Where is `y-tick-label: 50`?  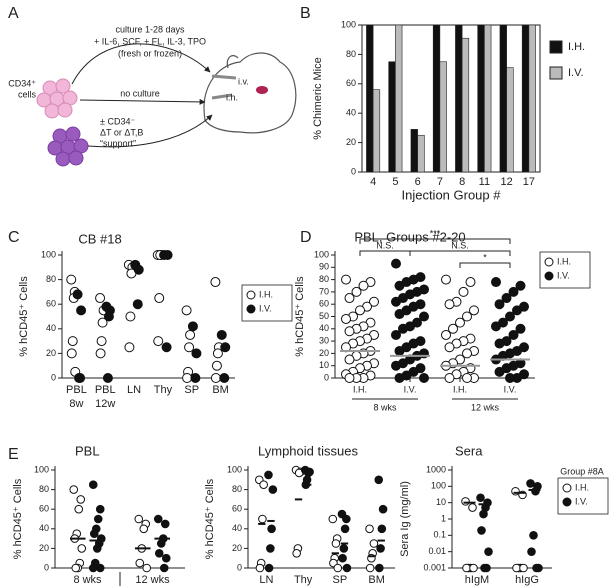 y-tick-label: 50 is located at coordinates (324, 316).